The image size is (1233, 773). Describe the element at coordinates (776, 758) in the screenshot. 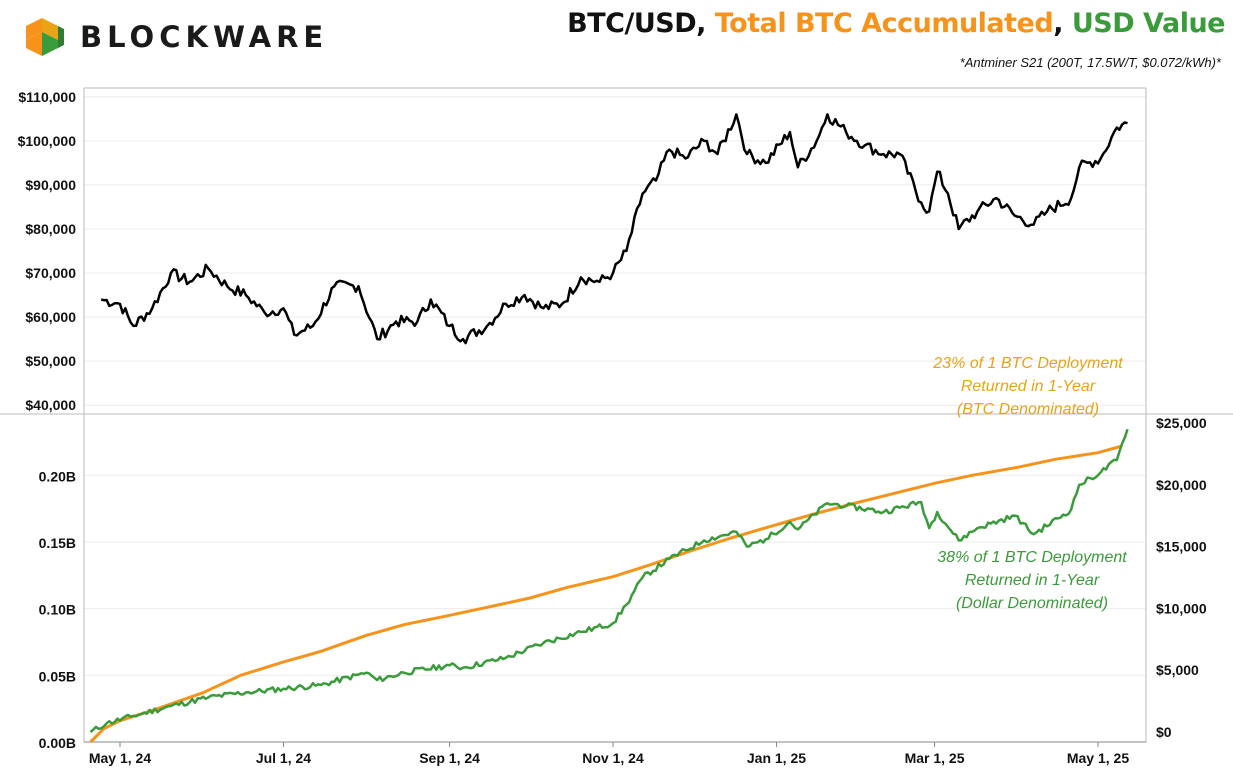

I see `x-tick-label: Jan 1, 25` at that location.